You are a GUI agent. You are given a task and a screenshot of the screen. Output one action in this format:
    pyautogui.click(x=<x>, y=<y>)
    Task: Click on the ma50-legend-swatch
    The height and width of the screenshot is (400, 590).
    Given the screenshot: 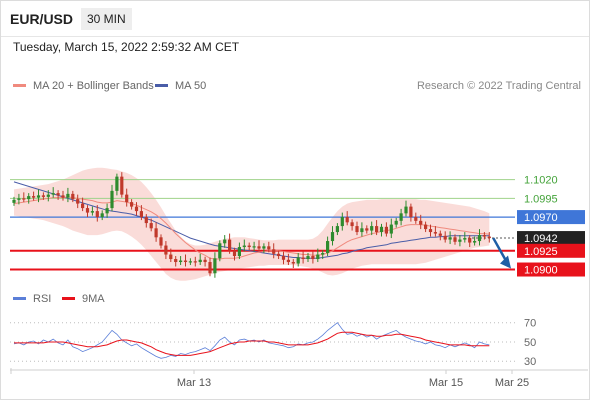 What is the action you would take?
    pyautogui.click(x=161, y=85)
    